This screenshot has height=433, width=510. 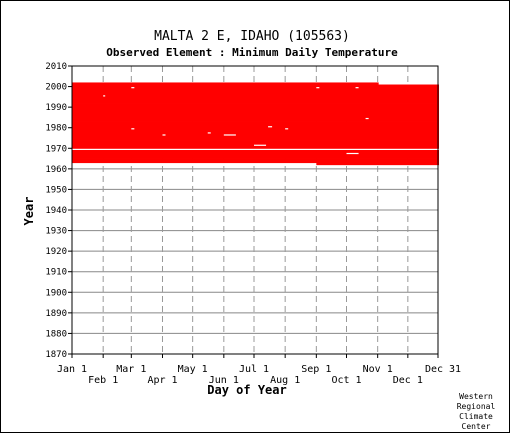 What do you see at coordinates (443, 369) in the screenshot?
I see `x-tick-label: Dec 31` at bounding box center [443, 369].